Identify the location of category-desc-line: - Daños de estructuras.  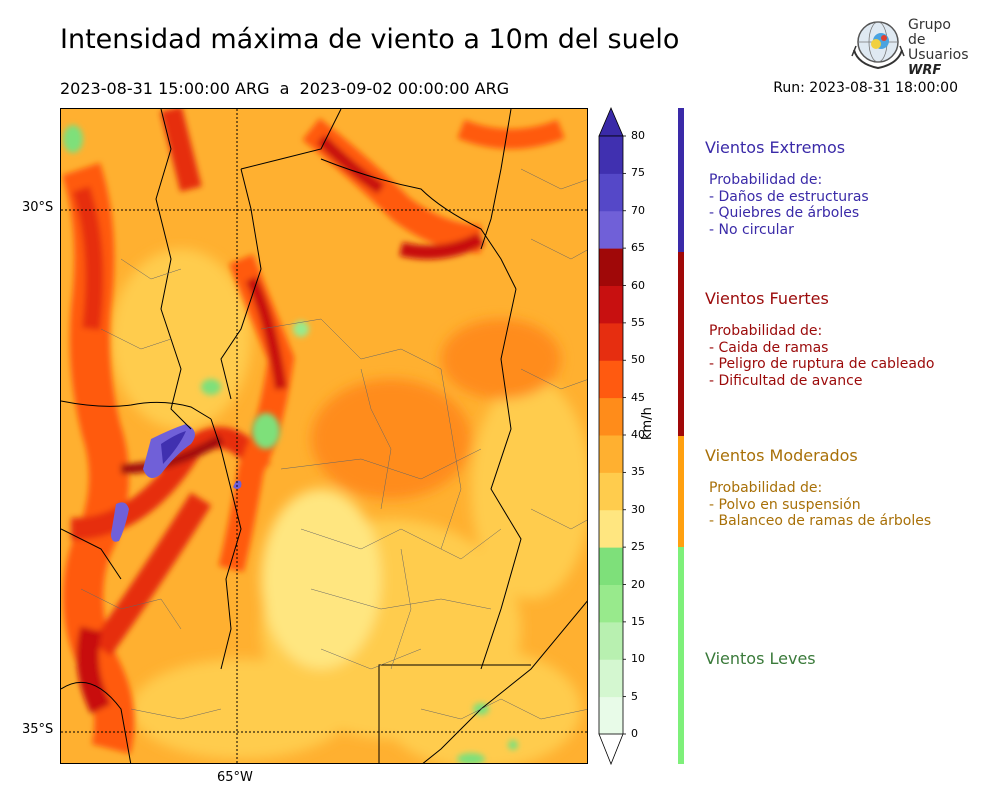
(789, 196).